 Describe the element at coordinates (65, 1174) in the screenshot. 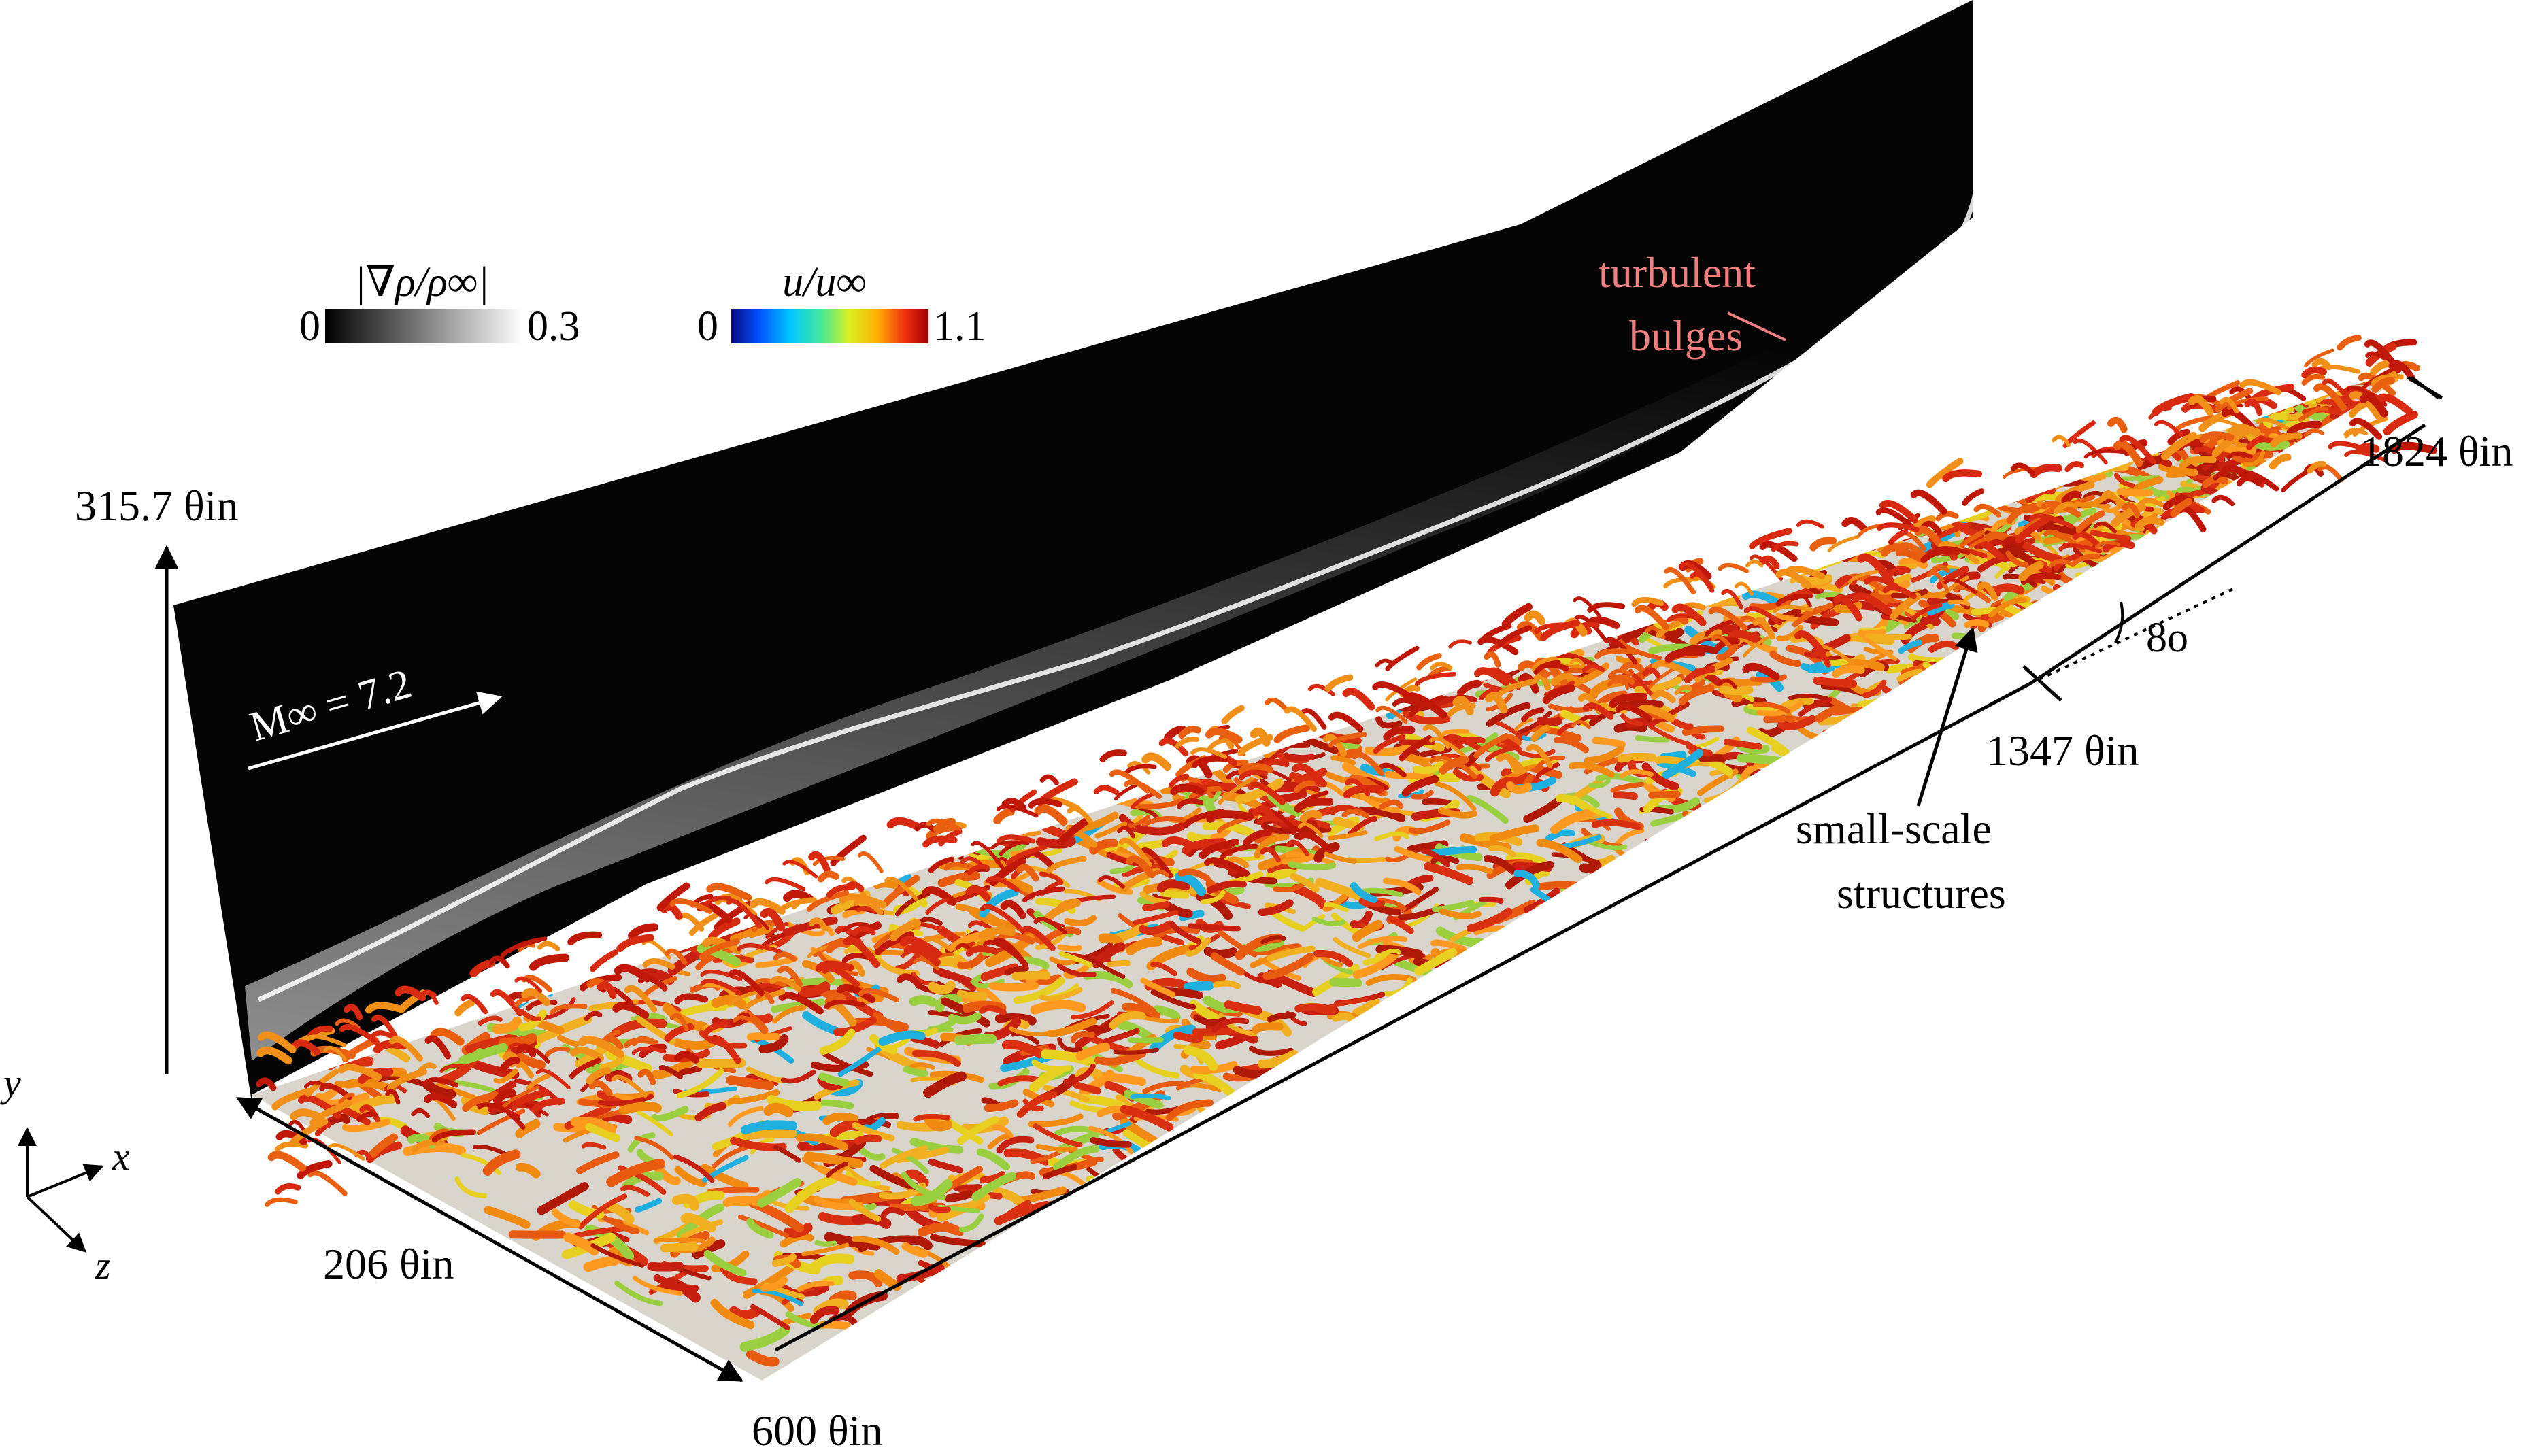

I see `axes-triad: y x z` at that location.